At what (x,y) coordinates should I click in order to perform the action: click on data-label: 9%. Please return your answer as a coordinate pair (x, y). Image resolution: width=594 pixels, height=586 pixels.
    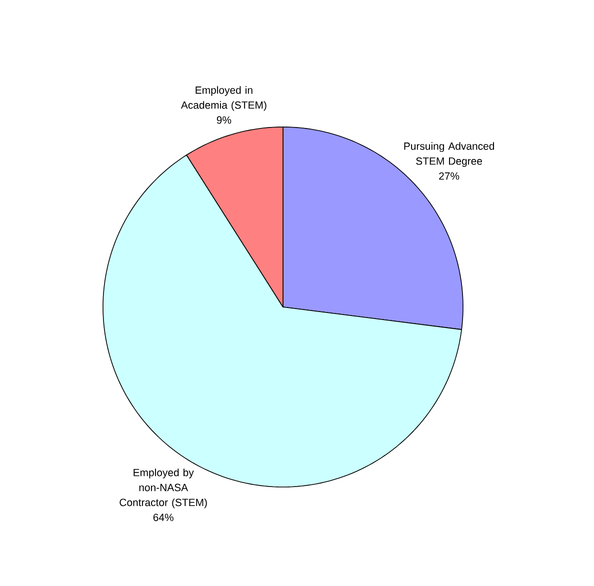
    Looking at the image, I should click on (224, 120).